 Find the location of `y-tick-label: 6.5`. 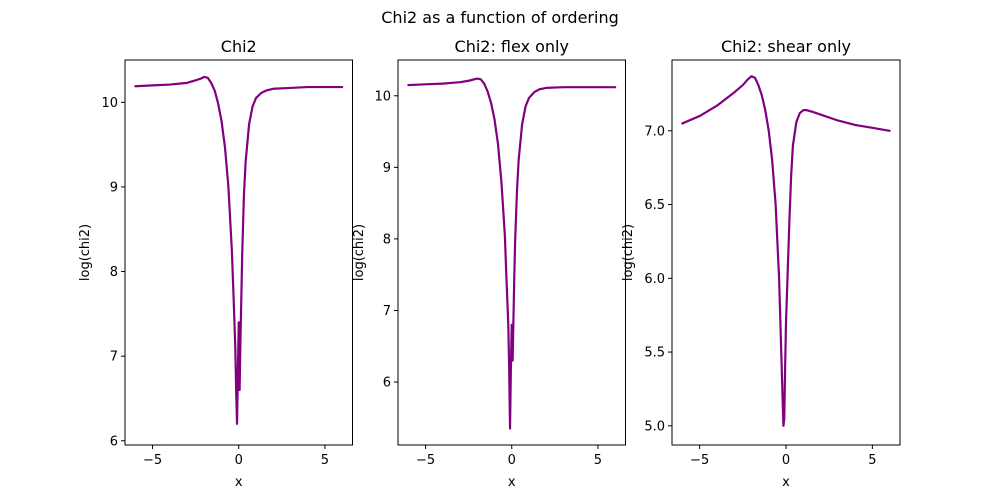

y-tick-label: 6.5 is located at coordinates (654, 205).